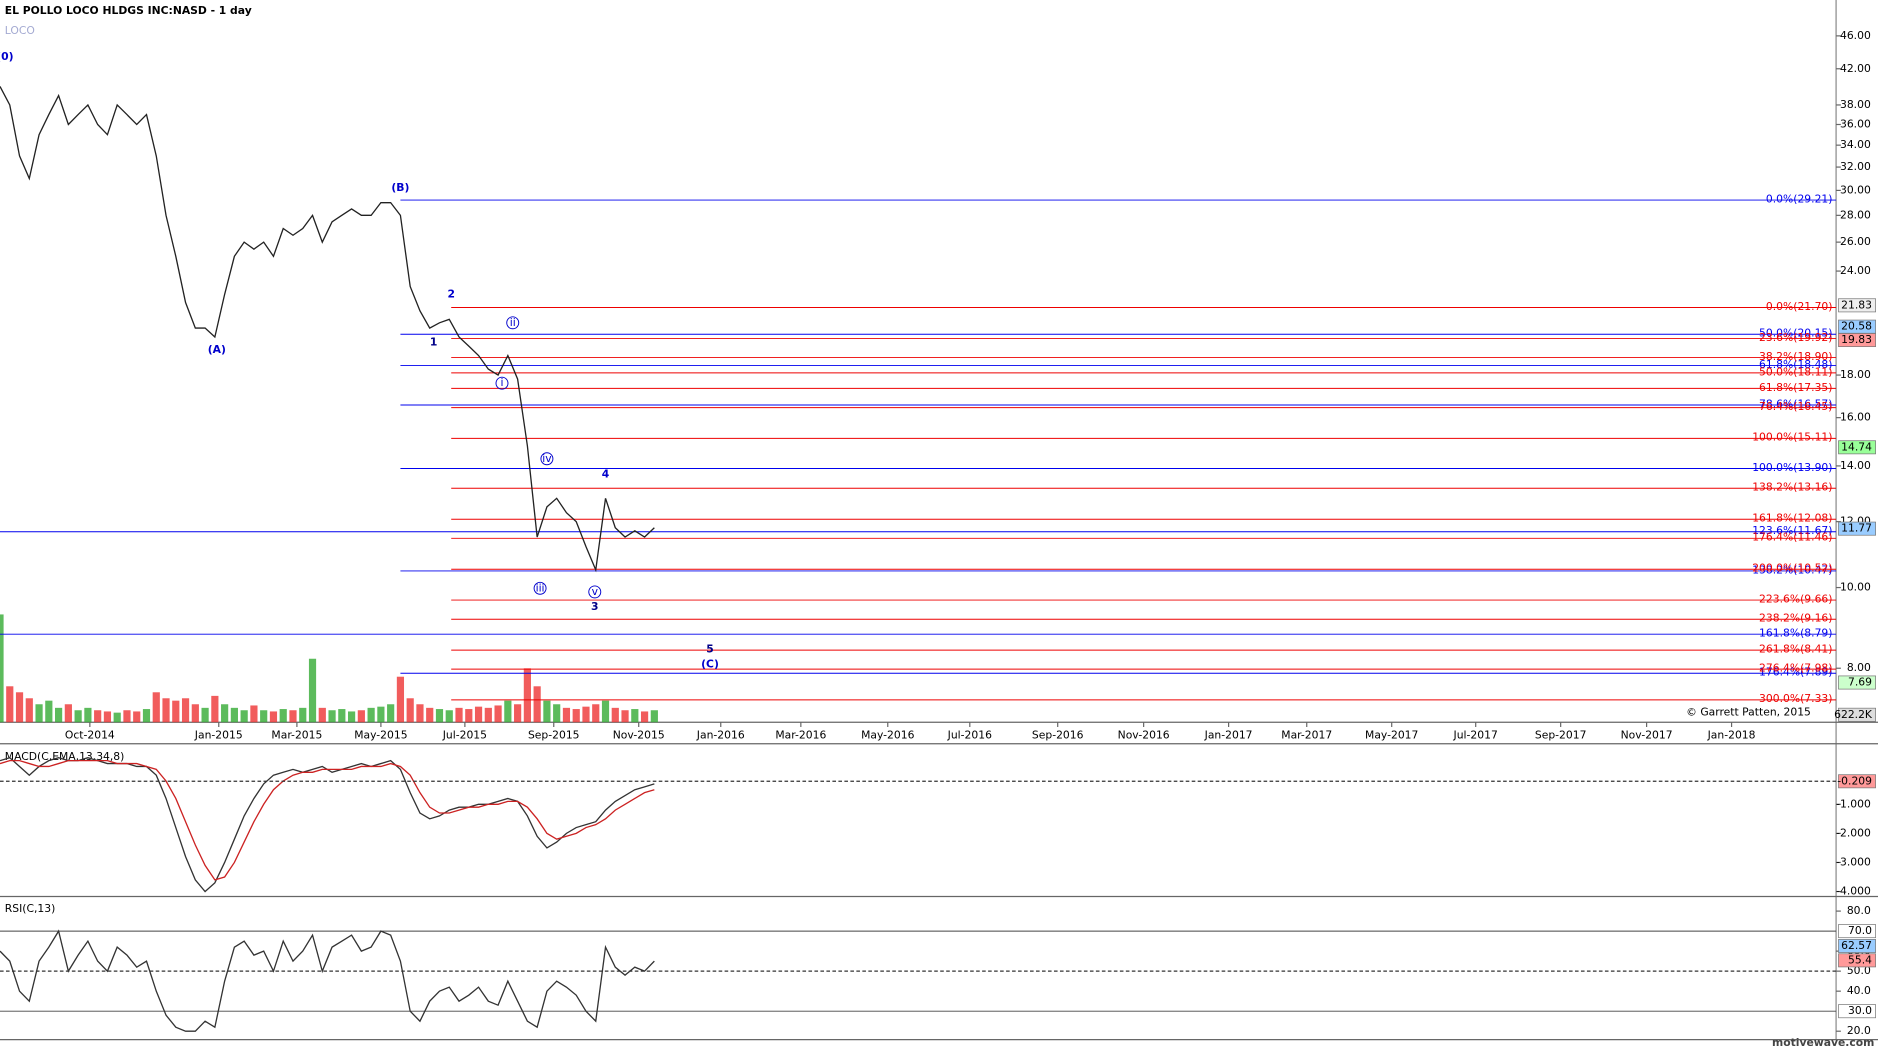  What do you see at coordinates (1475, 734) in the screenshot?
I see `x-tick-label: Jul-2017` at bounding box center [1475, 734].